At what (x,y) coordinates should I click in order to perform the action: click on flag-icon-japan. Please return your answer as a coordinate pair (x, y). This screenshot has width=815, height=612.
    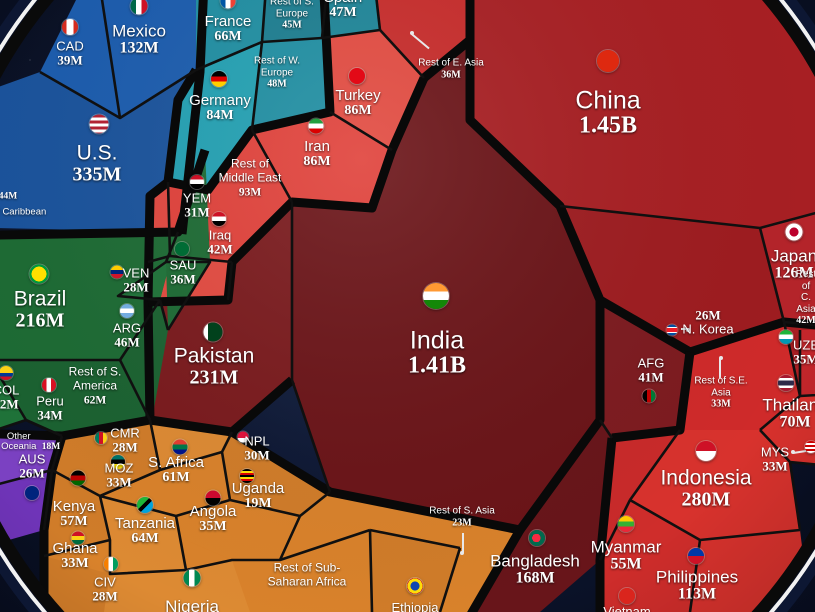
    Looking at the image, I should click on (794, 232).